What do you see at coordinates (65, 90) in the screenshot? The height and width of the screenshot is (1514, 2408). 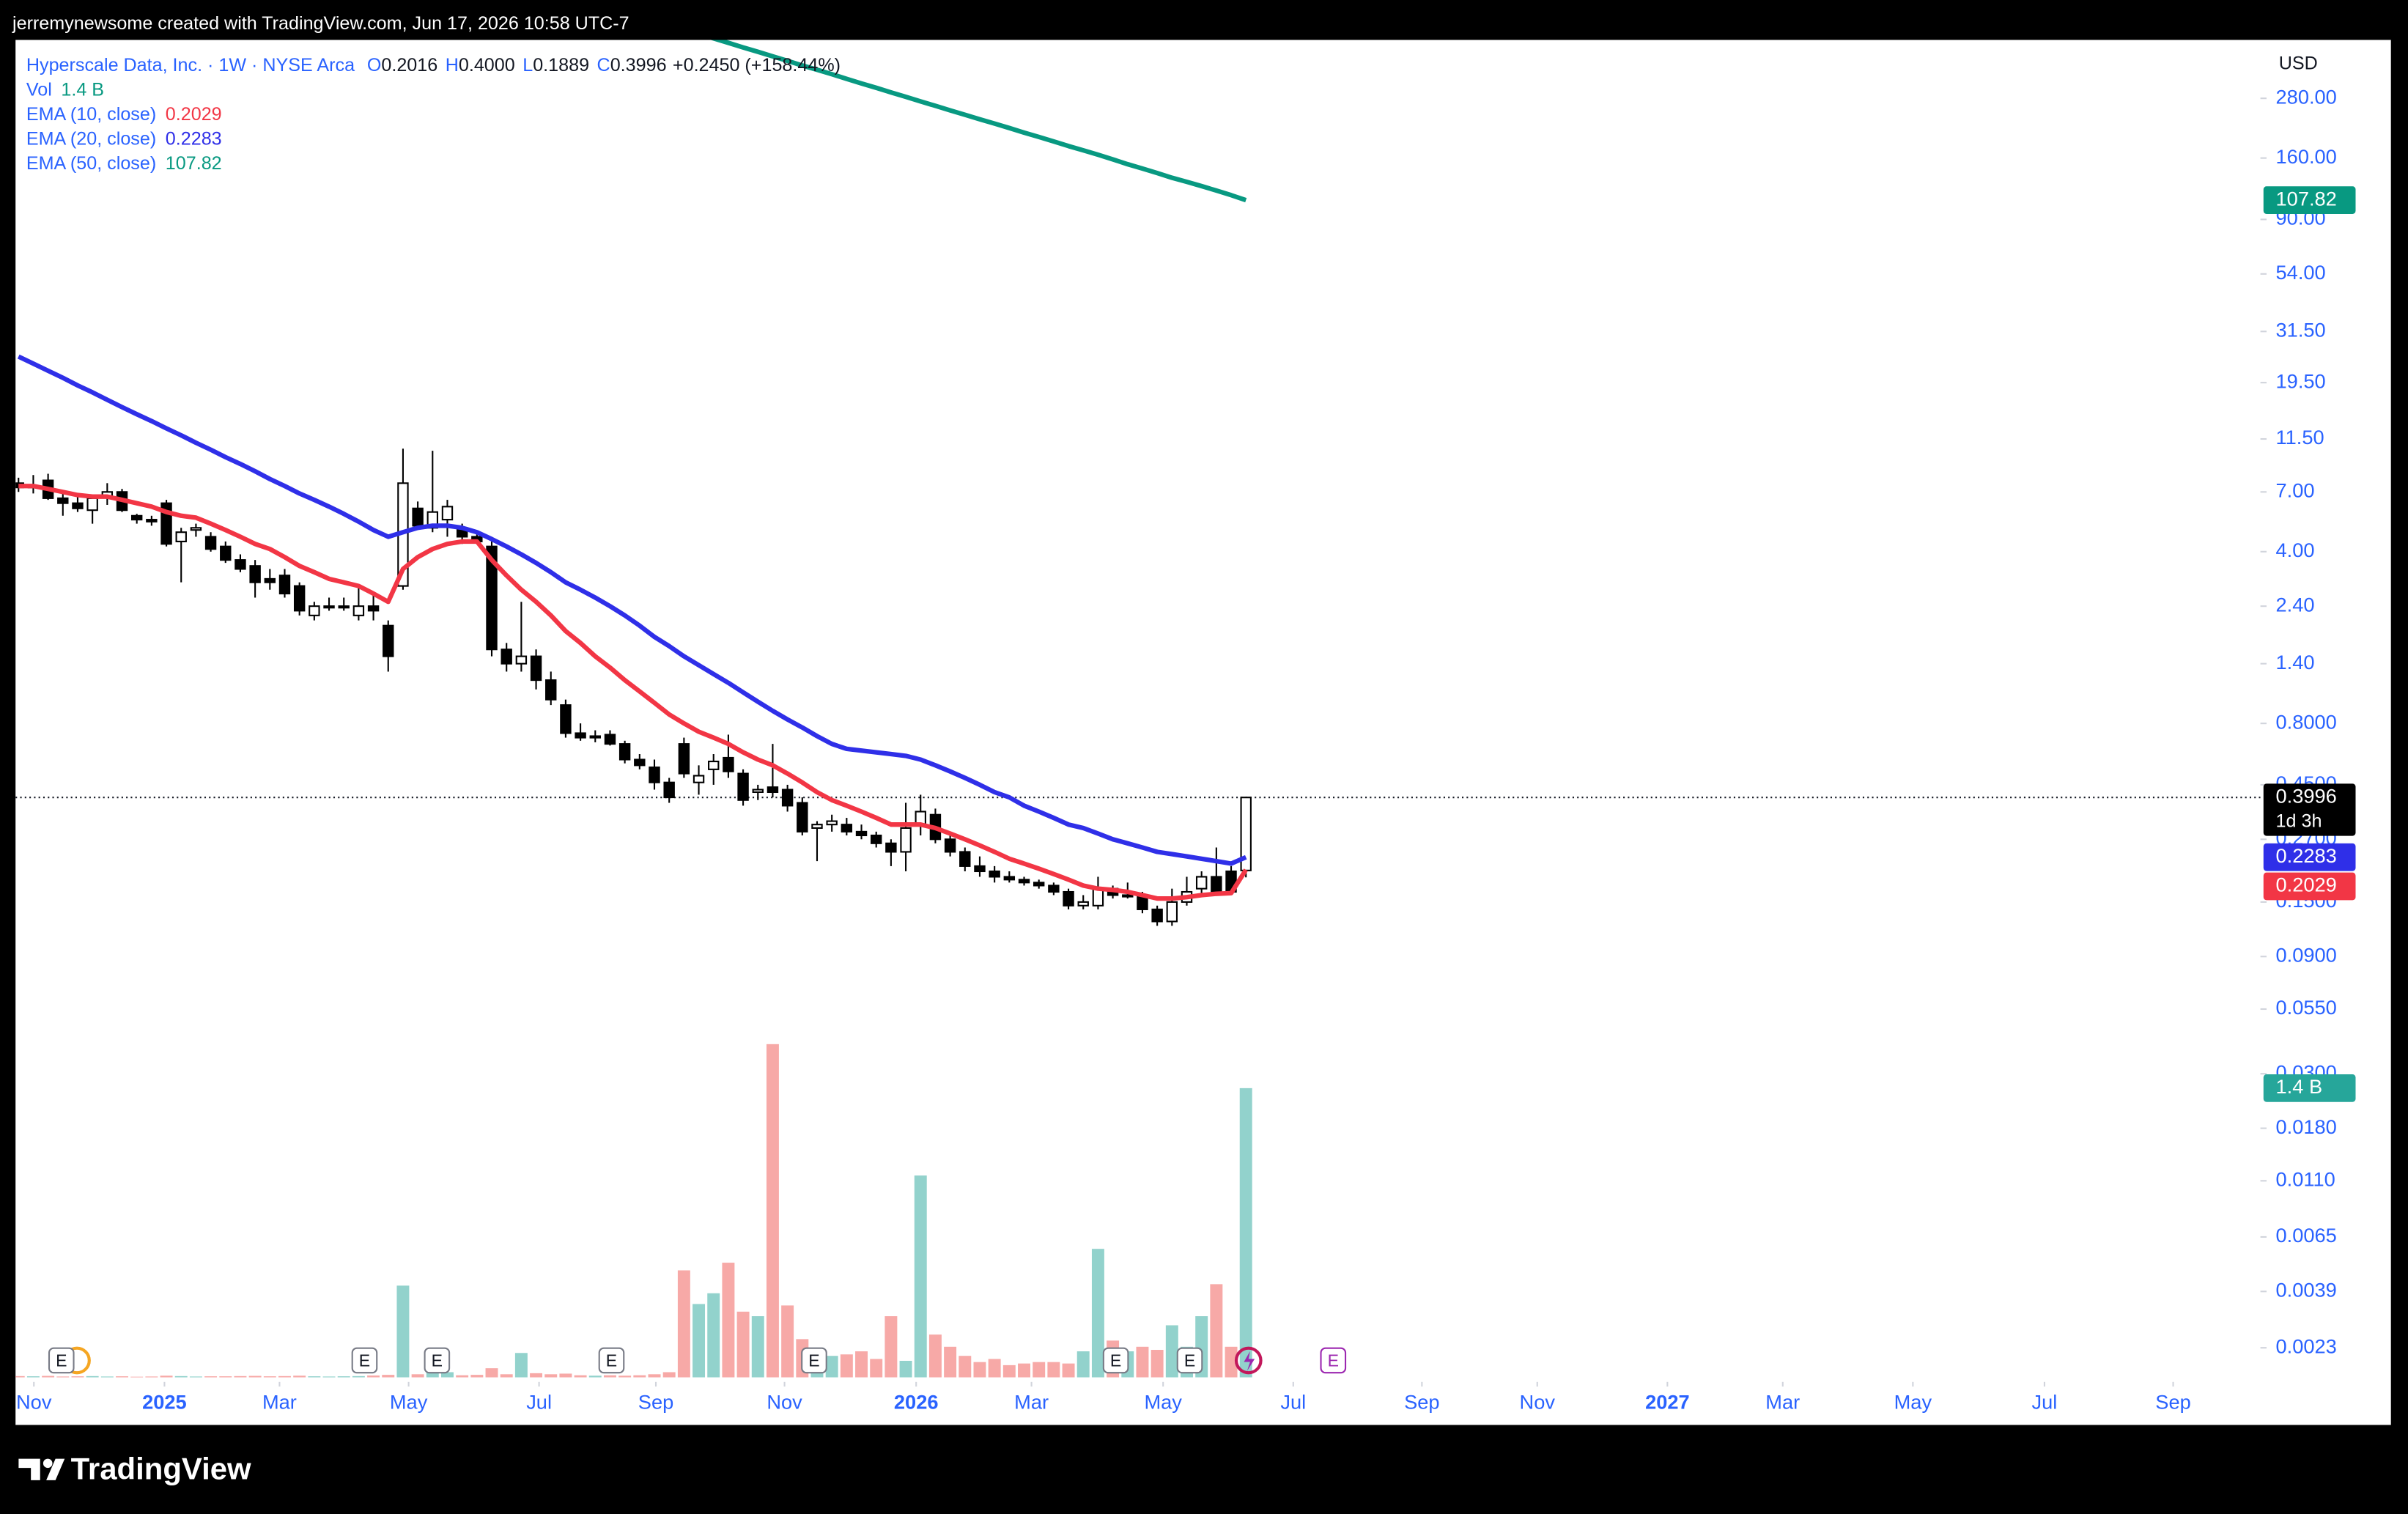 I see `legend-line: Vol 1.4 B` at bounding box center [65, 90].